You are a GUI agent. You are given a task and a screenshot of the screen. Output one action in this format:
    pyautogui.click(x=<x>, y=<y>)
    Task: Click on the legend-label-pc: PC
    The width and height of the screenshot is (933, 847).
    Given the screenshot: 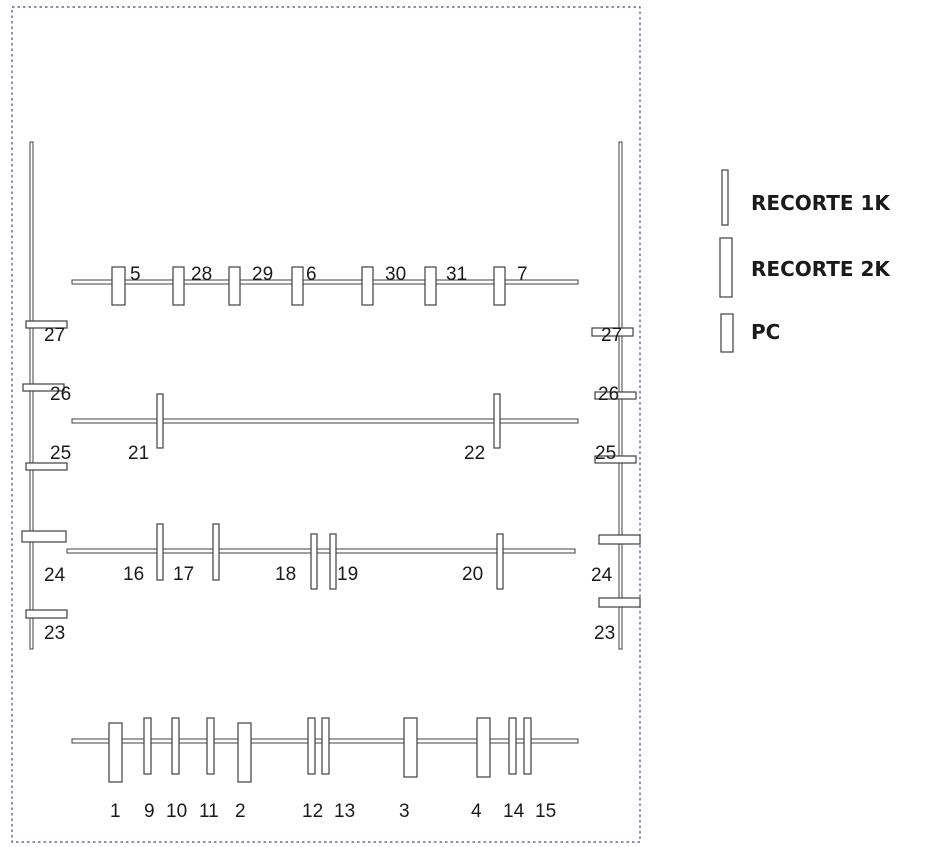 What is the action you would take?
    pyautogui.click(x=765, y=332)
    